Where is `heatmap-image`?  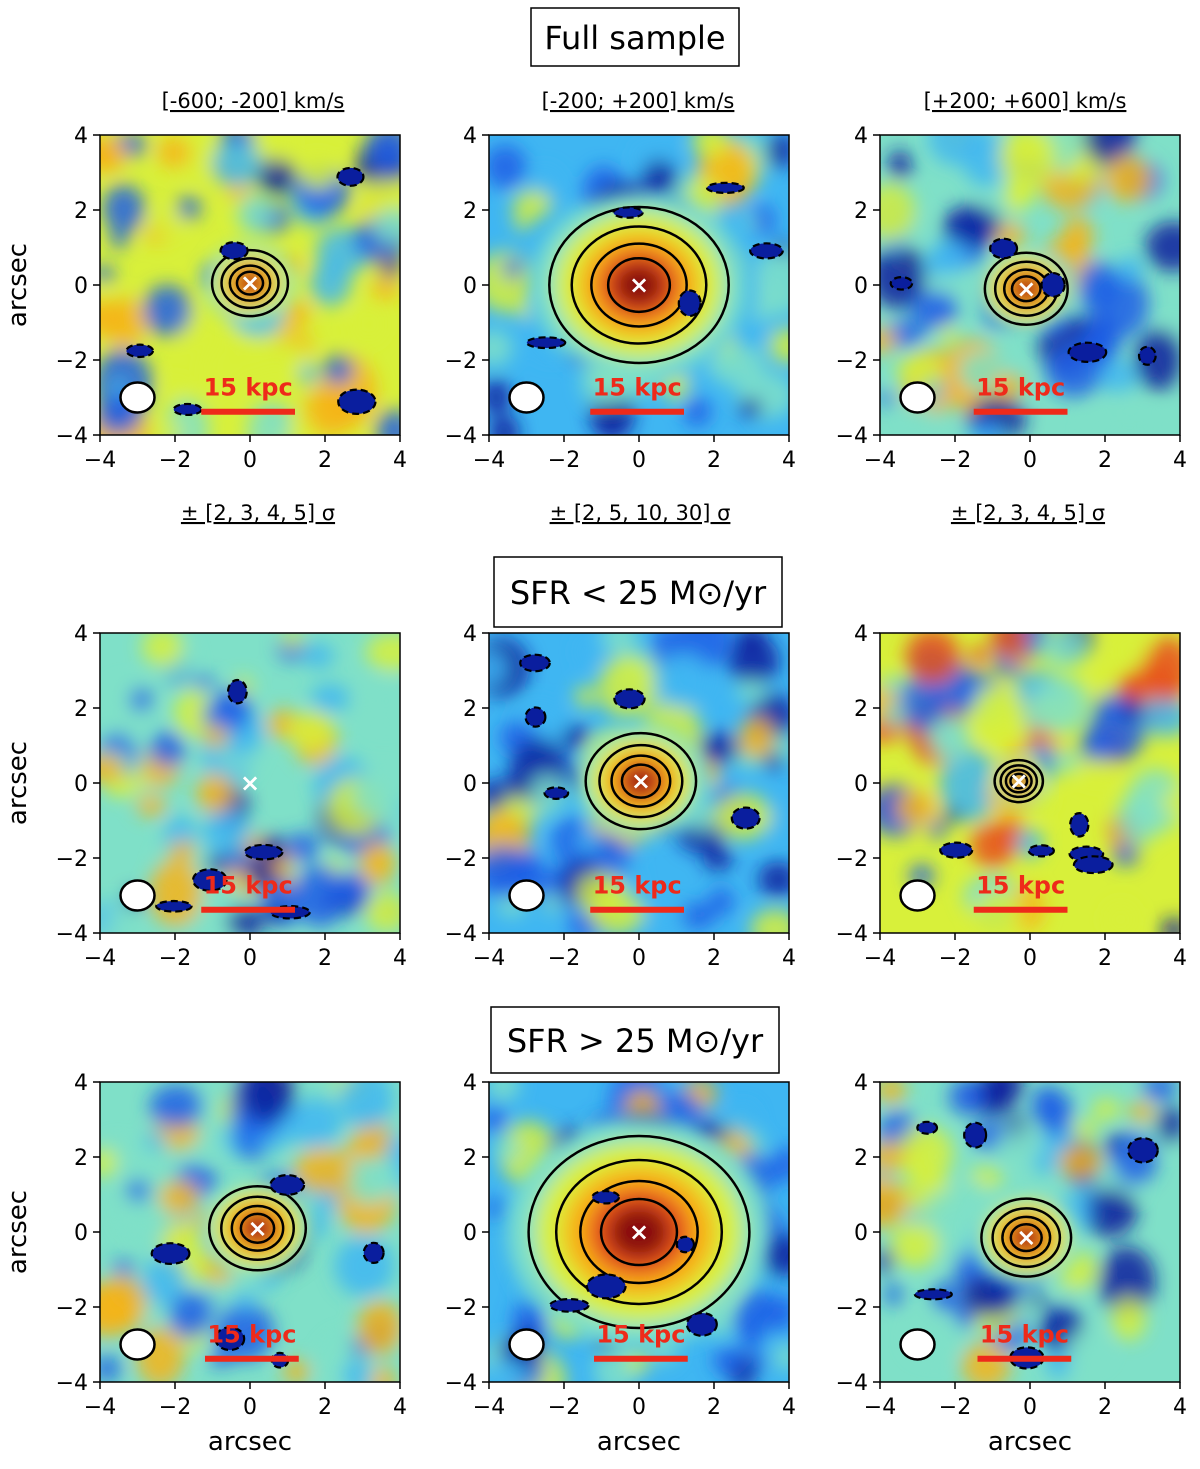 heatmap-image is located at coordinates (1030, 783).